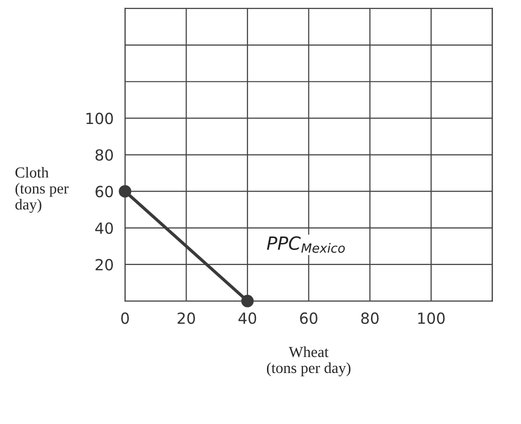  What do you see at coordinates (104, 228) in the screenshot?
I see `y-tick-label: 40` at bounding box center [104, 228].